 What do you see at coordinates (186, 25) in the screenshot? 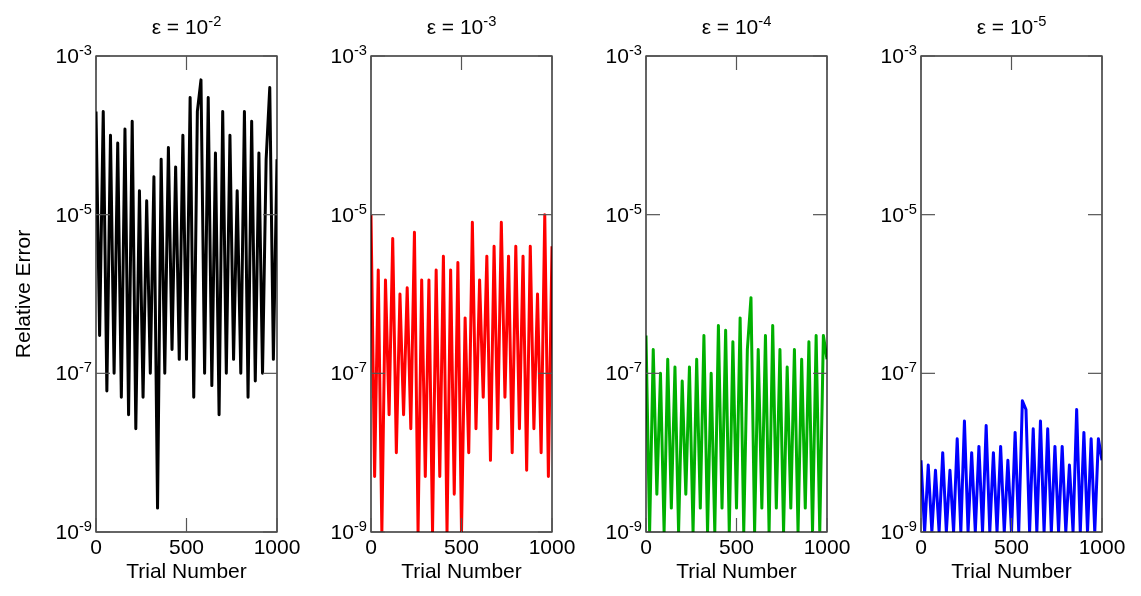
I see `chart-title: ε = 10$^{-2}$` at bounding box center [186, 25].